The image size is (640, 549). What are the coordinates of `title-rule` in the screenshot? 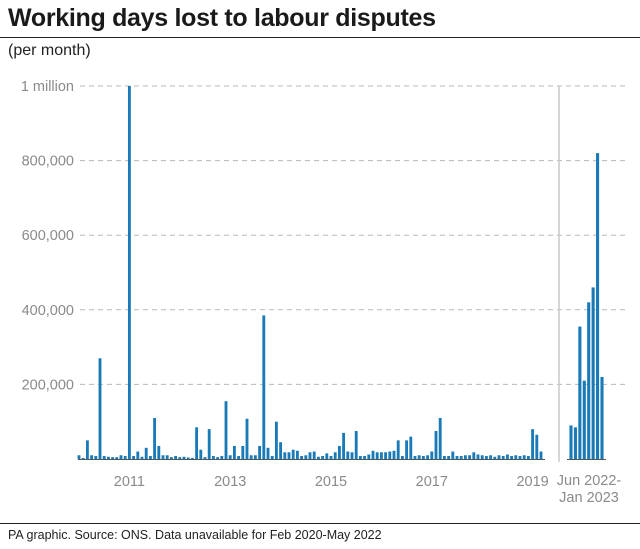 It's located at (320, 37).